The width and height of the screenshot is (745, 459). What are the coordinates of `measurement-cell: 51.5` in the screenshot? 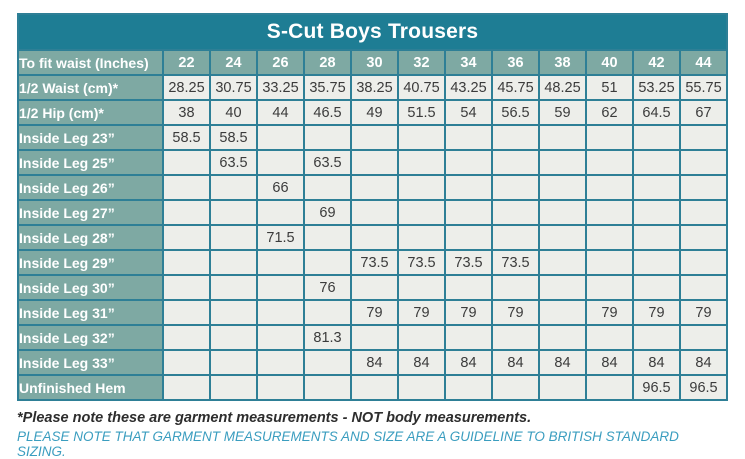 It's located at (421, 112).